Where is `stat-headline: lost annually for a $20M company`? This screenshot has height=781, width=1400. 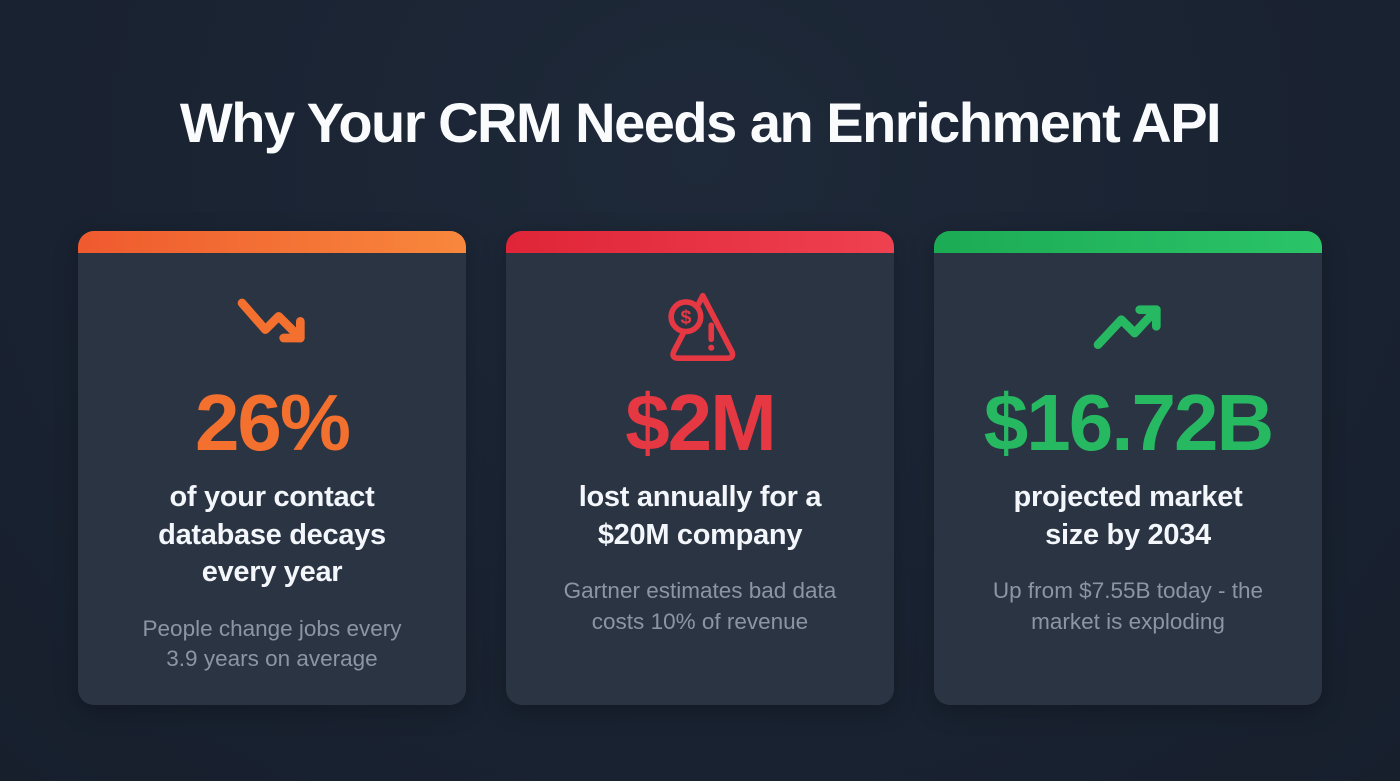 stat-headline: lost annually for a $20M company is located at coordinates (700, 516).